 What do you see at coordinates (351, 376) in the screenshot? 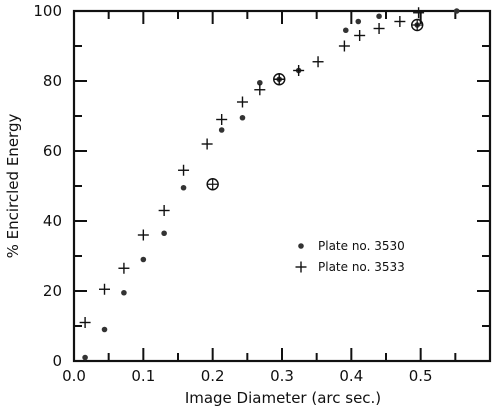
I see `x-tick-label: 0.4` at bounding box center [351, 376].